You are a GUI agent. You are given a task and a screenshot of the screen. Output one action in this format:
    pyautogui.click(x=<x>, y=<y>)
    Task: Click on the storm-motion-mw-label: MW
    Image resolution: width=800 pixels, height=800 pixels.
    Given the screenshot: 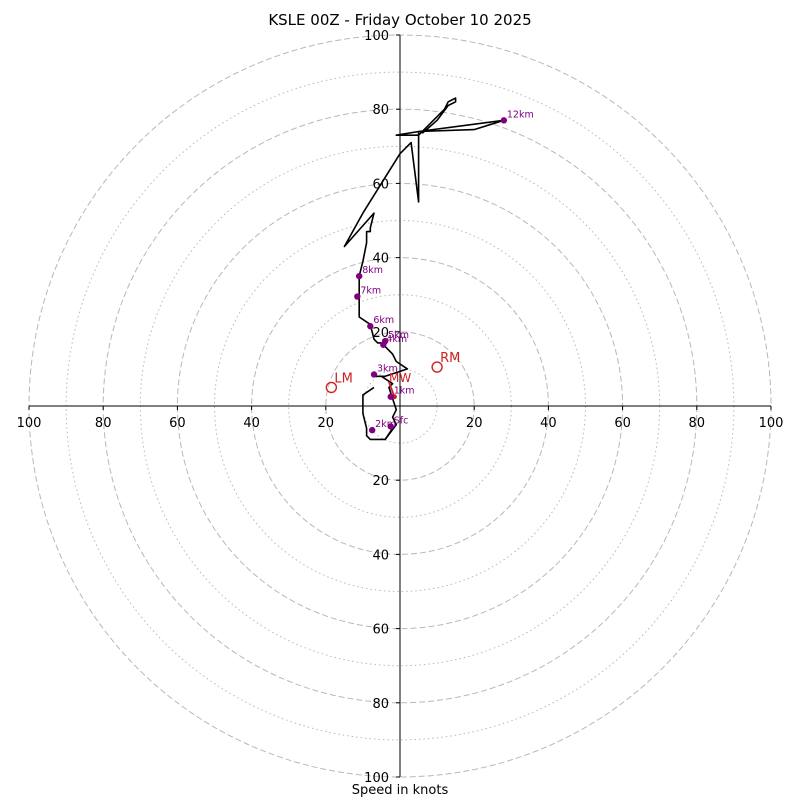 What is the action you would take?
    pyautogui.click(x=400, y=378)
    